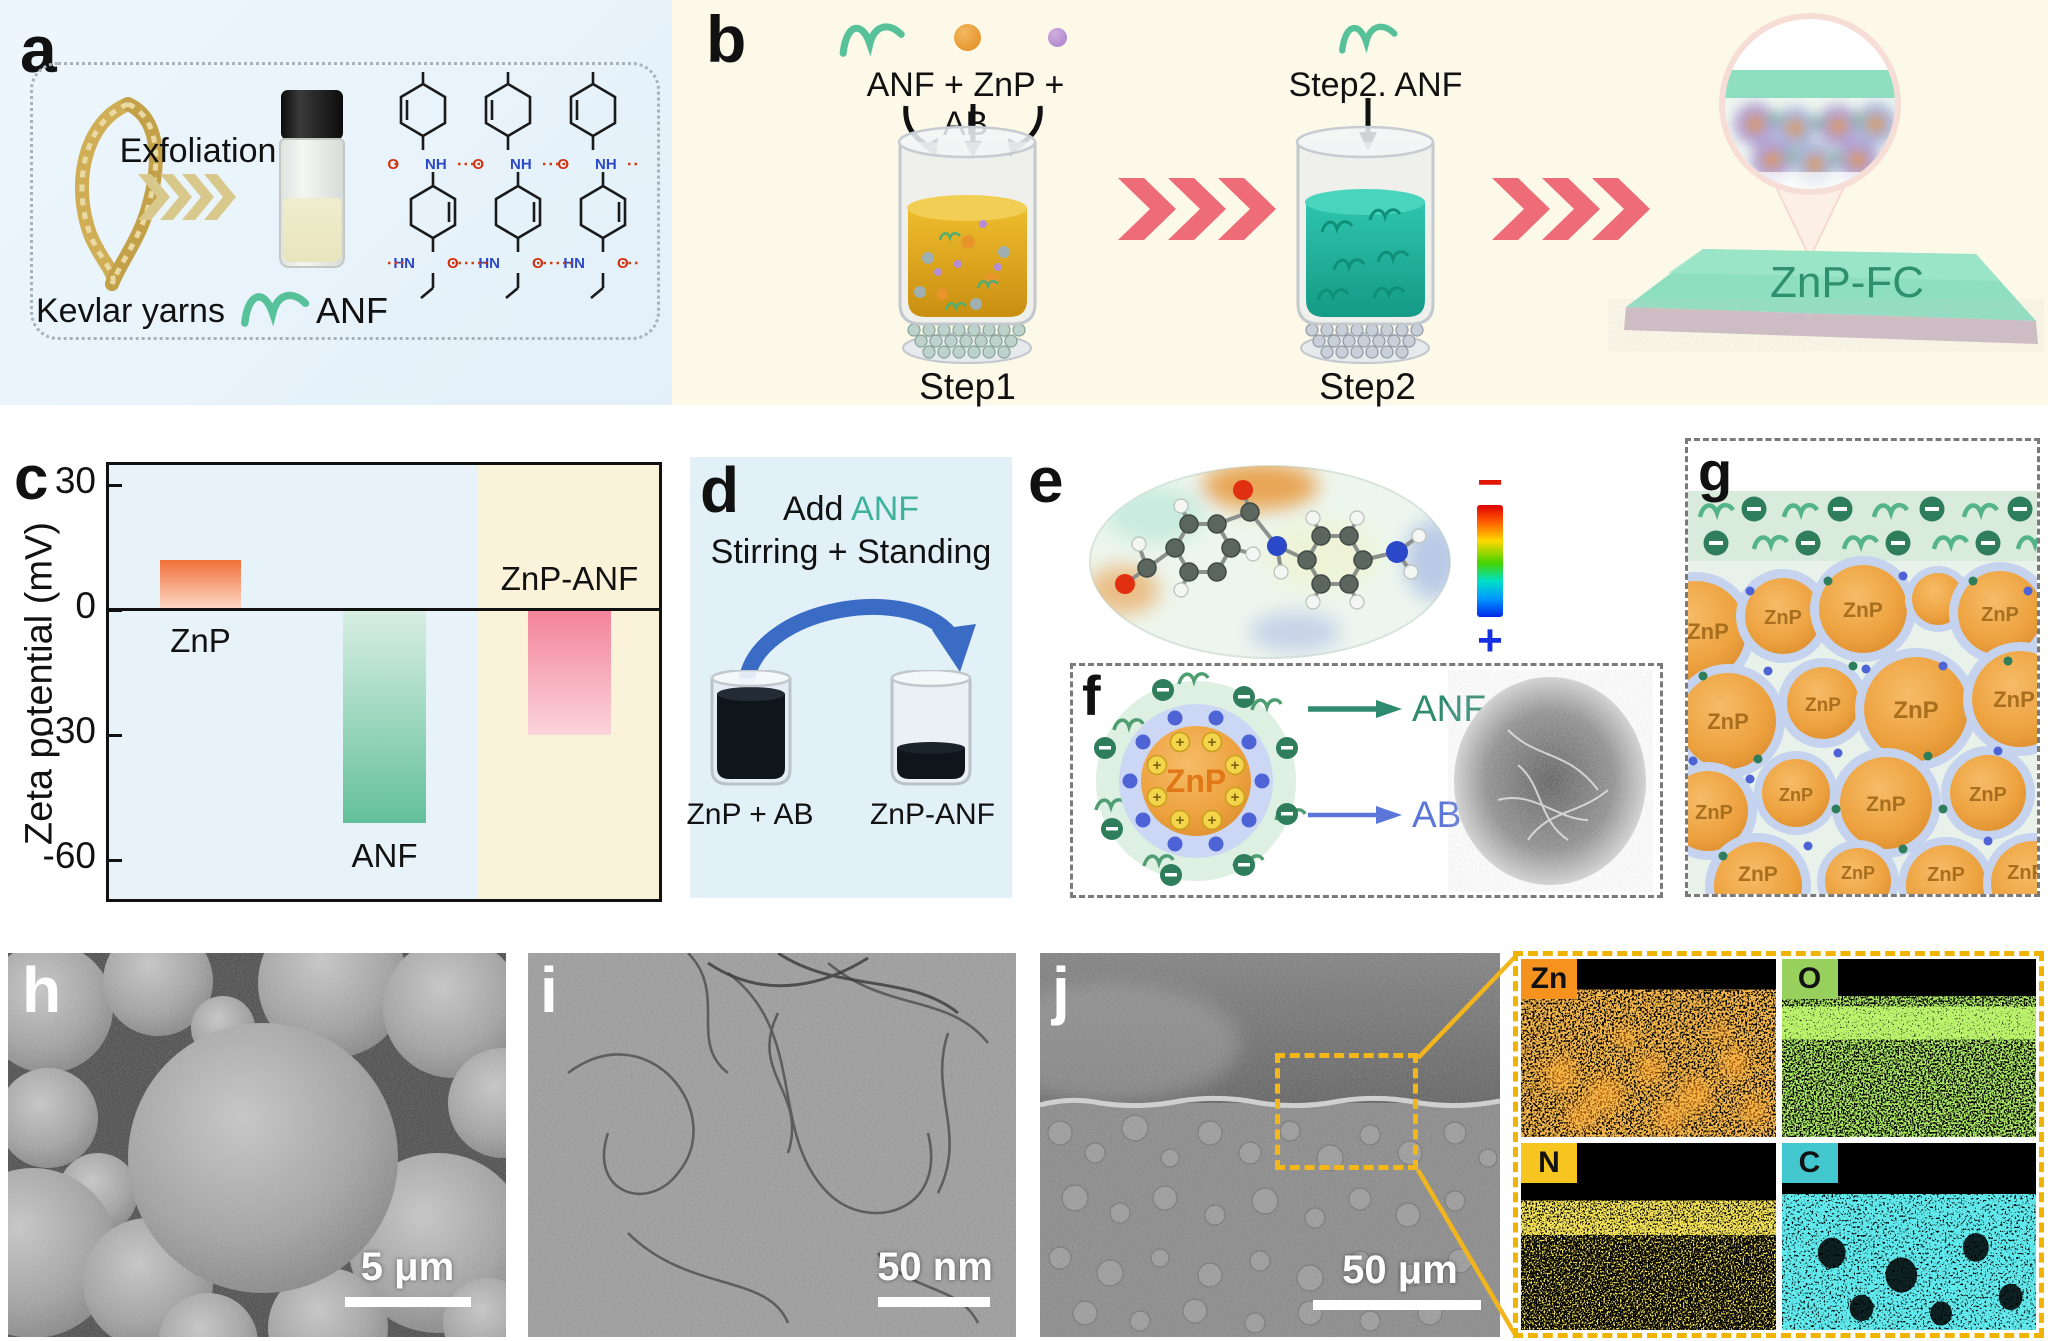 The image size is (2048, 1341). Describe the element at coordinates (198, 151) in the screenshot. I see `exfoliation-label: Exfoliation` at that location.